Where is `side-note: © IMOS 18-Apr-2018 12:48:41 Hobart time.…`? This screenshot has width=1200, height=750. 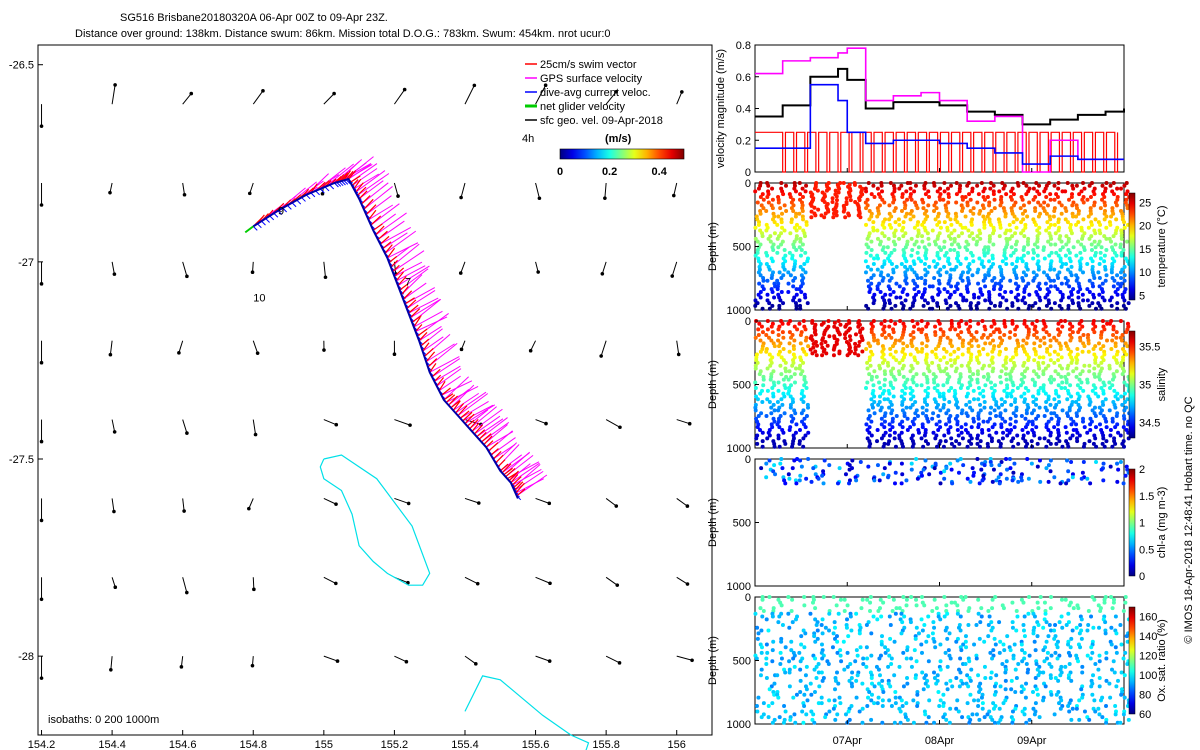
side-note: © IMOS 18-Apr-2018 12:48:41 Hobart time.… is located at coordinates (1189, 519).